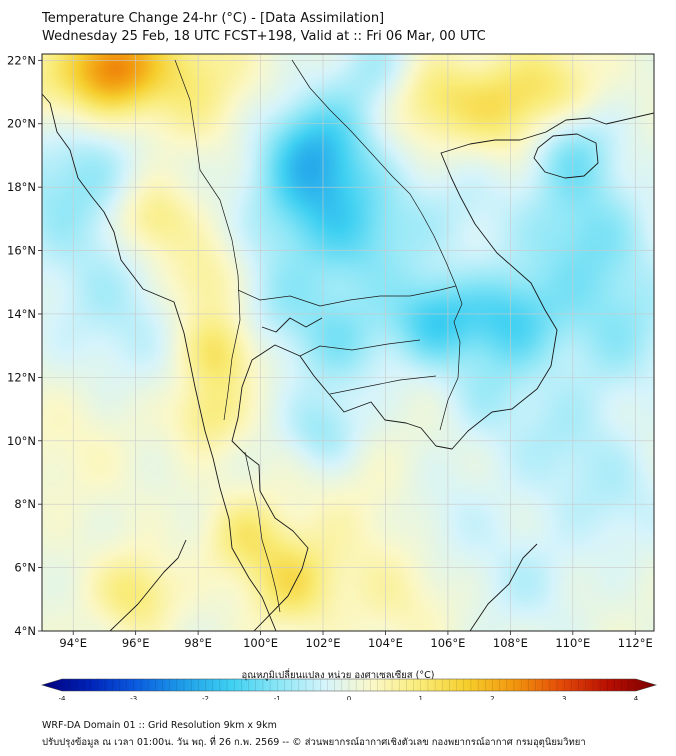 Image resolution: width=676 pixels, height=756 pixels. I want to click on lon-label: 102°E, so click(323, 643).